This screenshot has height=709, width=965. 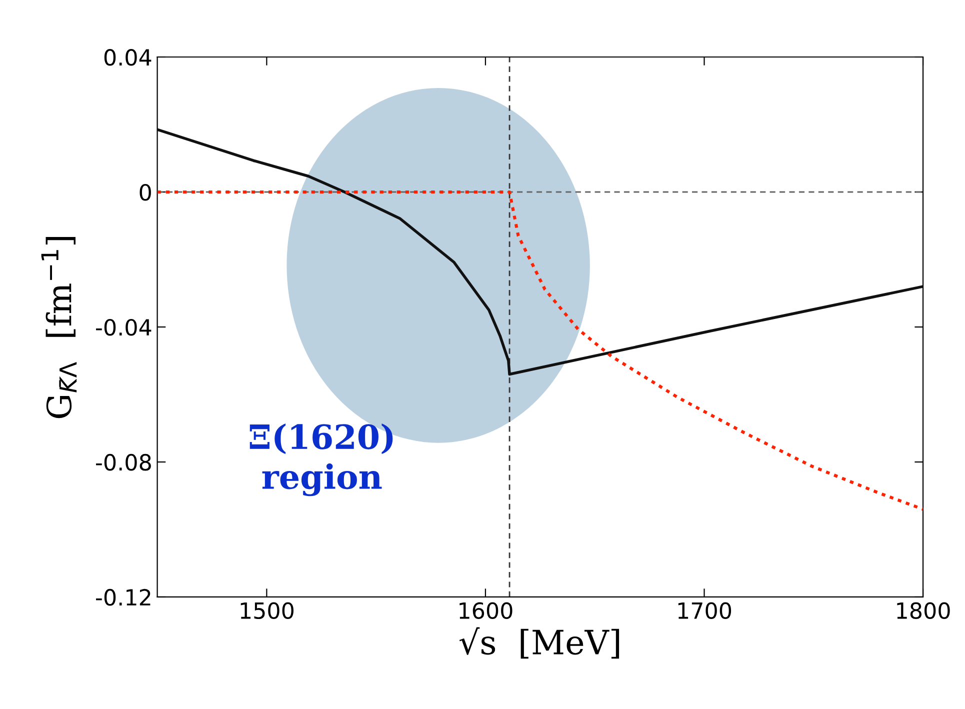 I want to click on y-tick-label: 0, so click(x=145, y=192).